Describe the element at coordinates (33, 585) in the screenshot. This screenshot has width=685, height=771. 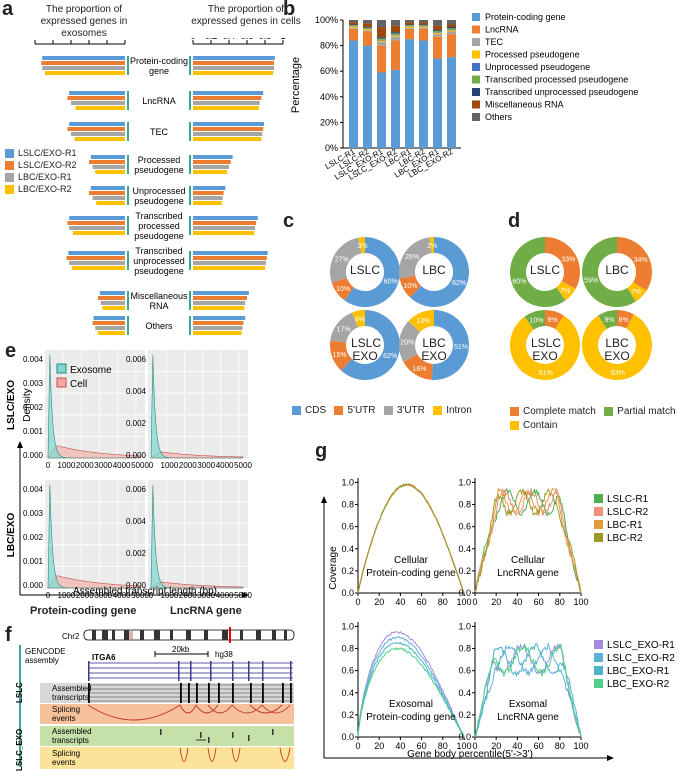
I see `y-tick-label: 0.000` at that location.